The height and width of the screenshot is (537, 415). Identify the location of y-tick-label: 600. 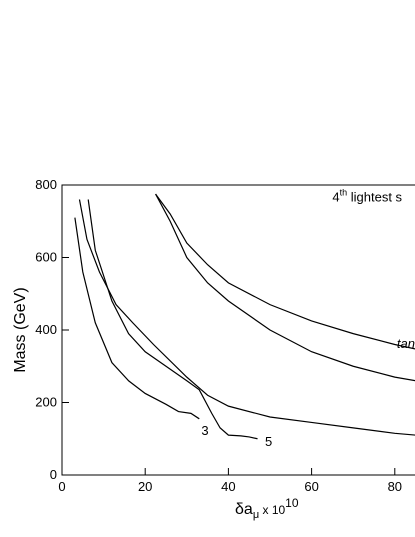
(46, 257).